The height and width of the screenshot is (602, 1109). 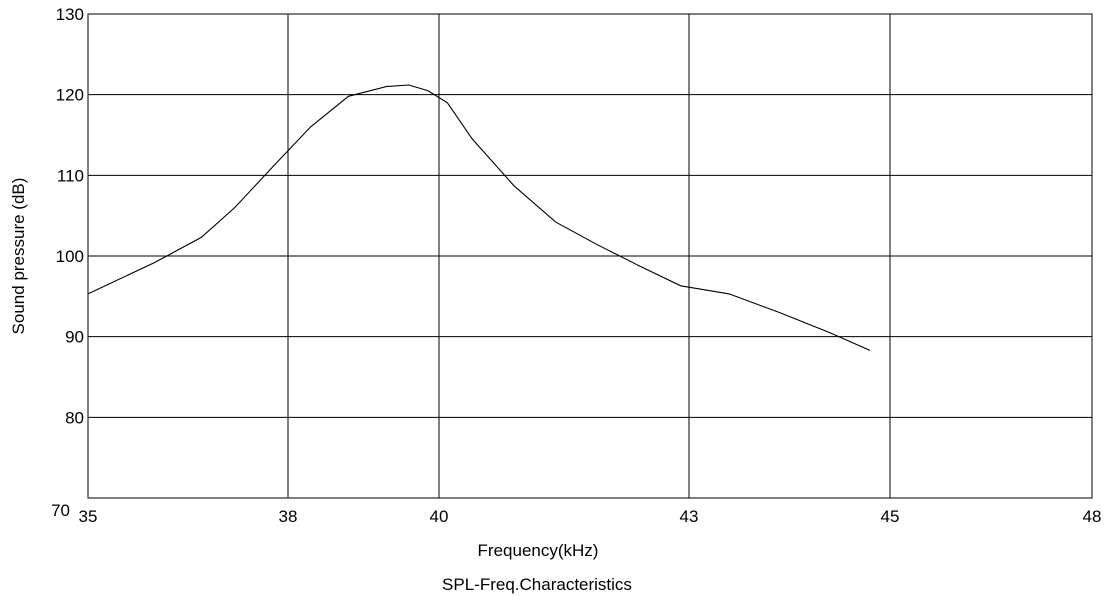 What do you see at coordinates (60, 510) in the screenshot?
I see `y-tick-label: 70` at bounding box center [60, 510].